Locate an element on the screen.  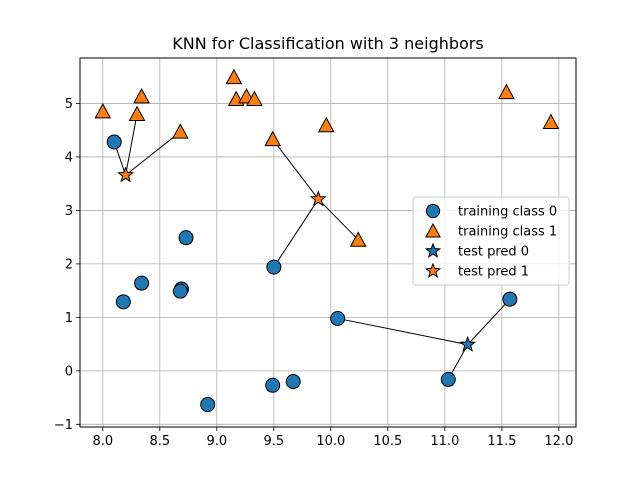
x-tick-label: 11.0 is located at coordinates (444, 441).